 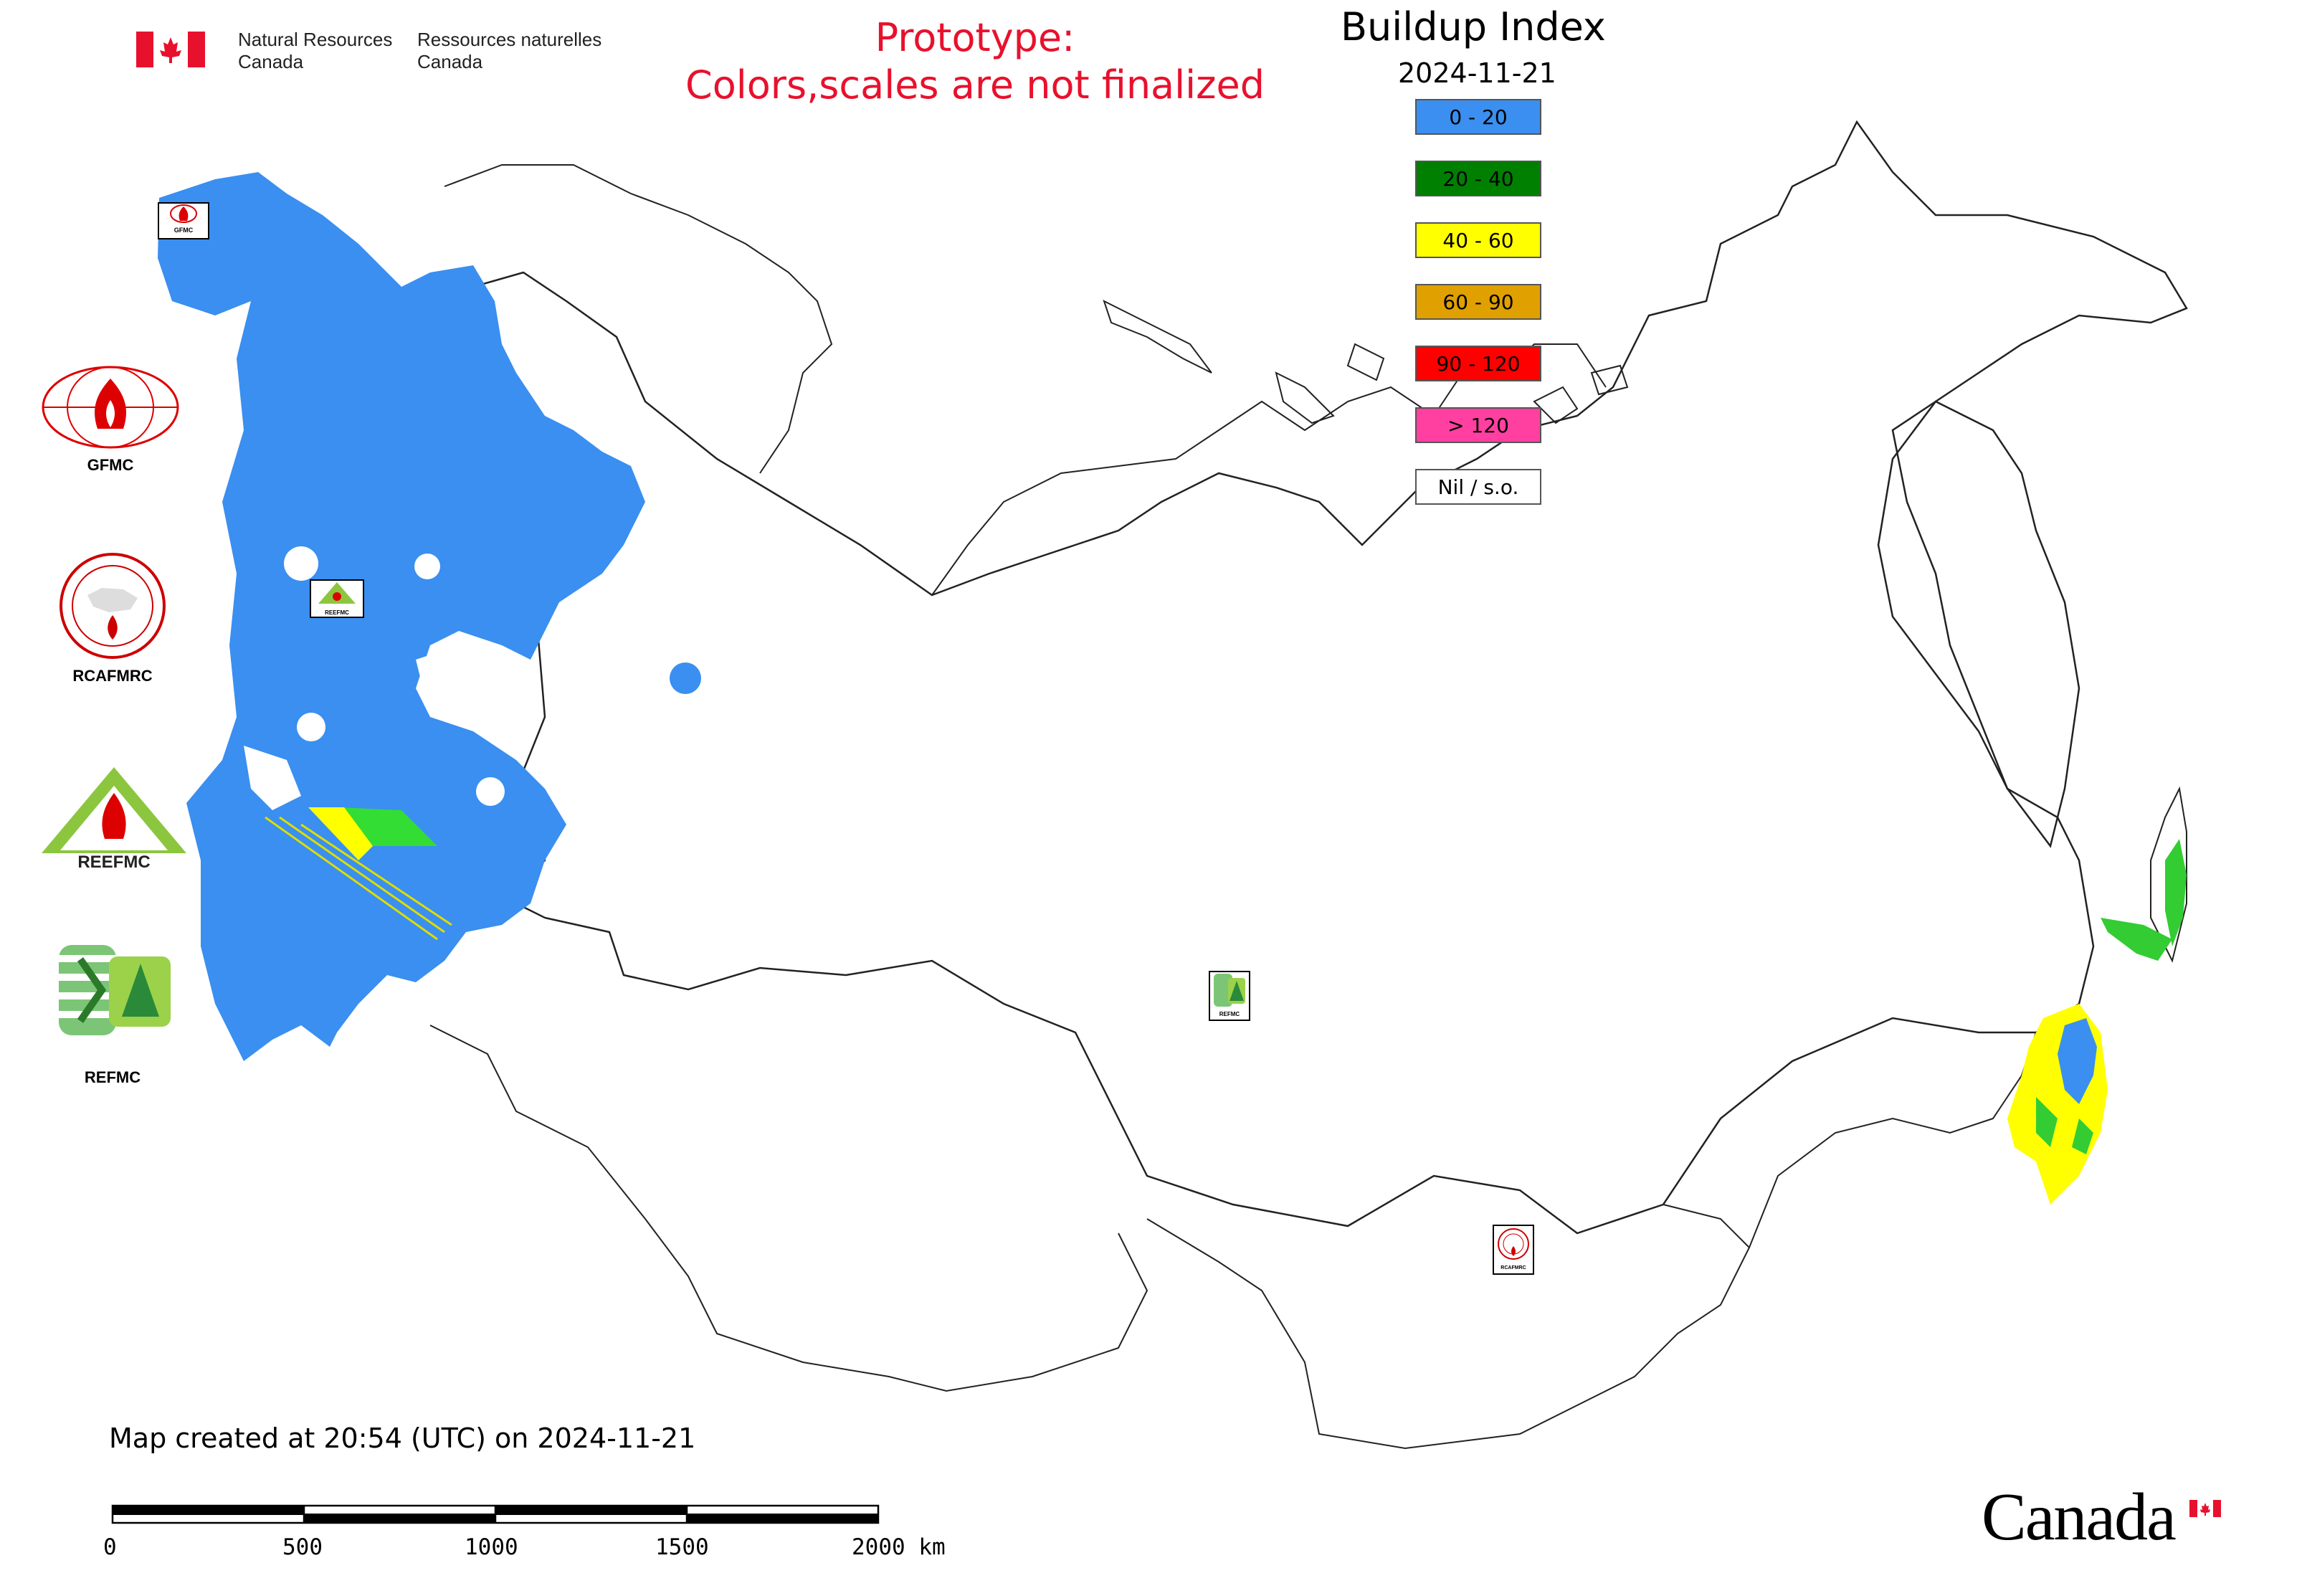 What do you see at coordinates (2064, 1125) in the screenshot?
I see `fwi-area-far-east-green` at bounding box center [2064, 1125].